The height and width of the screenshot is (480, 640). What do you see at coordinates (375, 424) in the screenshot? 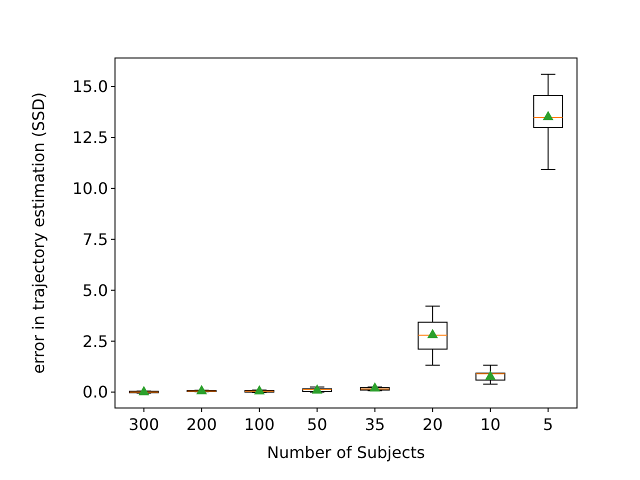
I see `x-tick-label: 35` at bounding box center [375, 424].